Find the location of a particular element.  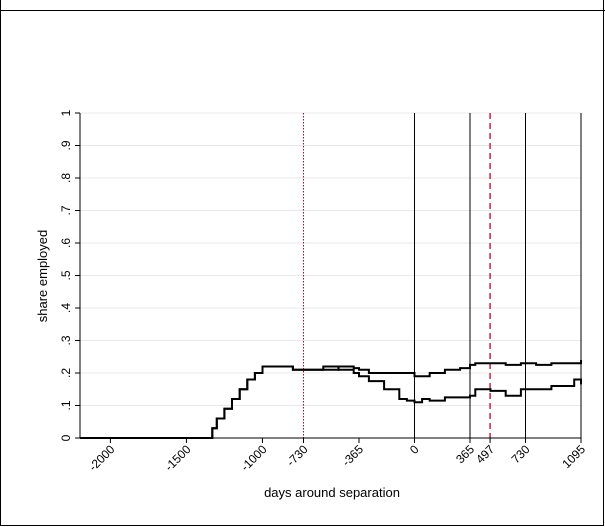

y-tick-label: .6 is located at coordinates (66, 243).